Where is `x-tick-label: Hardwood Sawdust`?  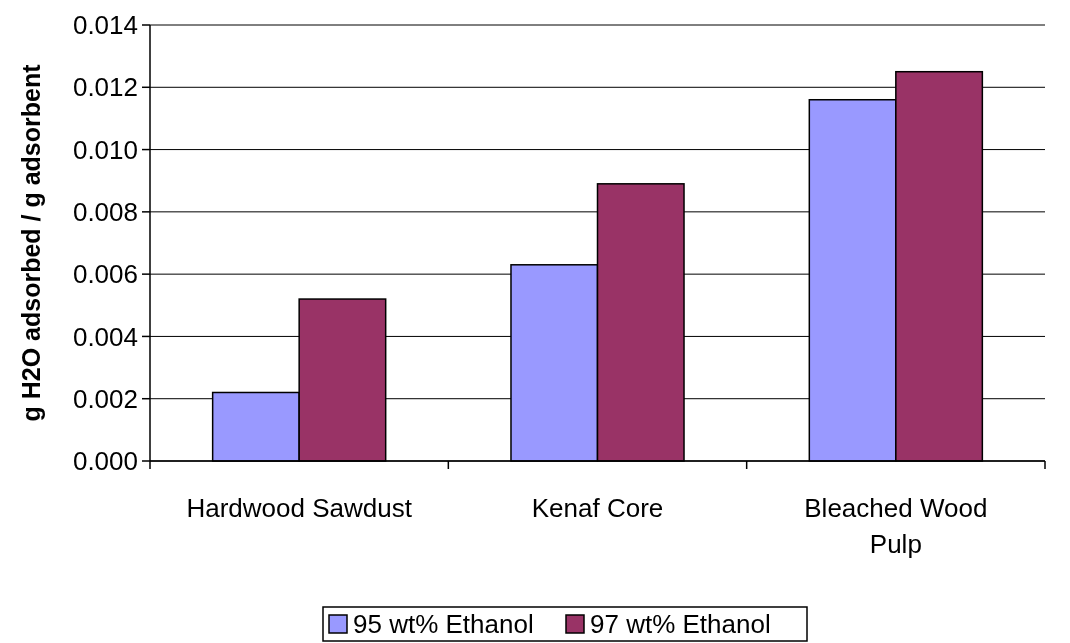 x-tick-label: Hardwood Sawdust is located at coordinates (299, 508).